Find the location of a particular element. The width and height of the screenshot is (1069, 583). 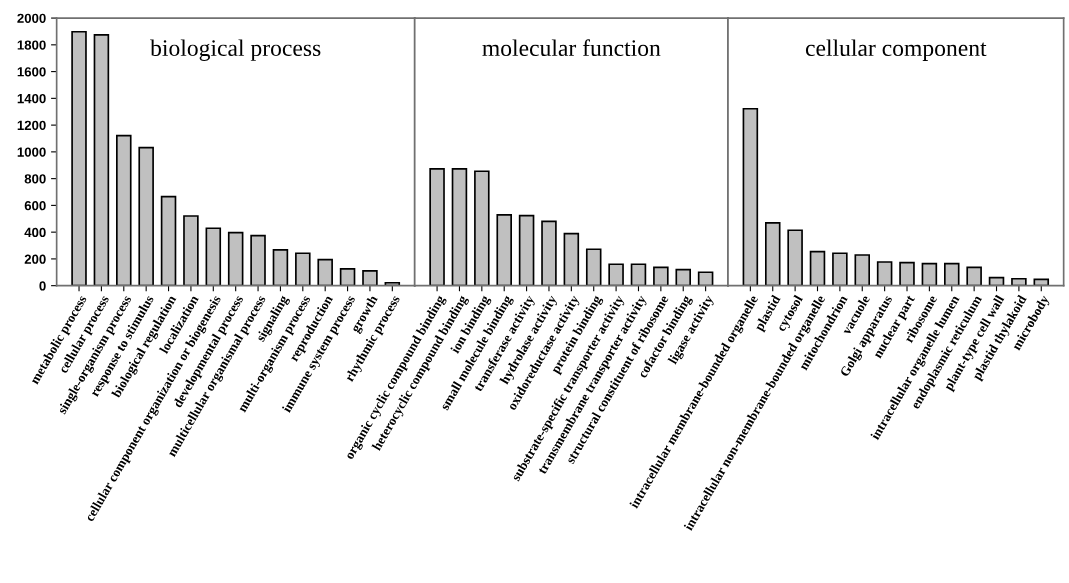

text: biological process is located at coordinates (235, 50).